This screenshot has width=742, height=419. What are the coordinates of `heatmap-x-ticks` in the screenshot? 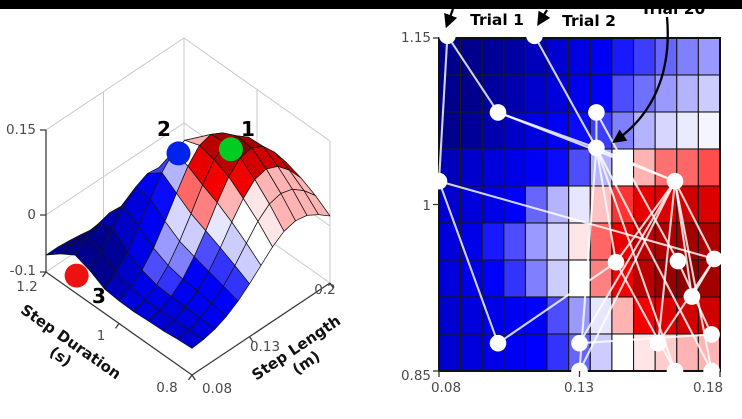 It's located at (579, 374).